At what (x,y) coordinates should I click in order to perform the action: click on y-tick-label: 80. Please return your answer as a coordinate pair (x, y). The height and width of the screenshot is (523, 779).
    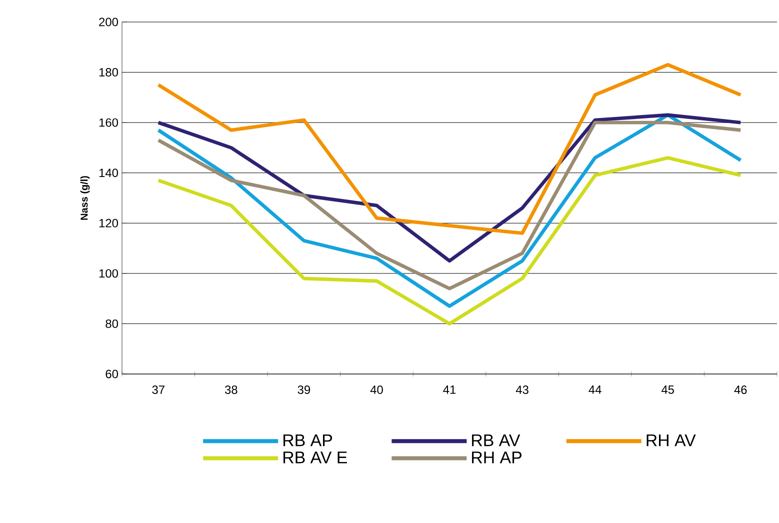
    Looking at the image, I should click on (112, 323).